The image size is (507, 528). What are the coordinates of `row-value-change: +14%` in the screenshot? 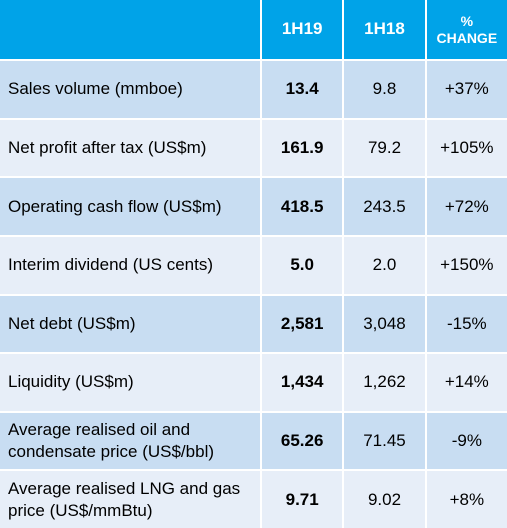 It's located at (466, 382).